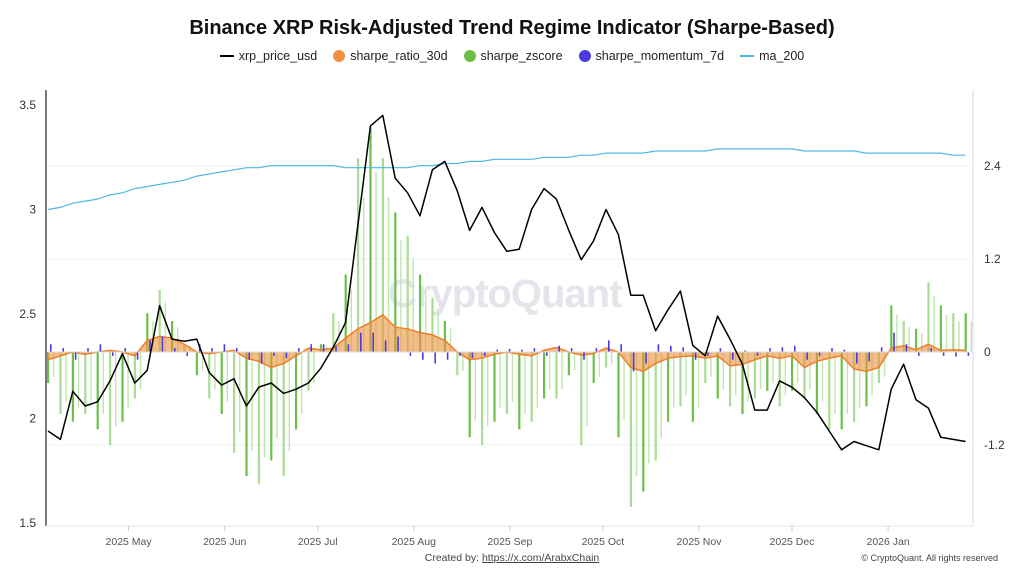  What do you see at coordinates (987, 352) in the screenshot?
I see `right-axis-tick-label: 0` at bounding box center [987, 352].